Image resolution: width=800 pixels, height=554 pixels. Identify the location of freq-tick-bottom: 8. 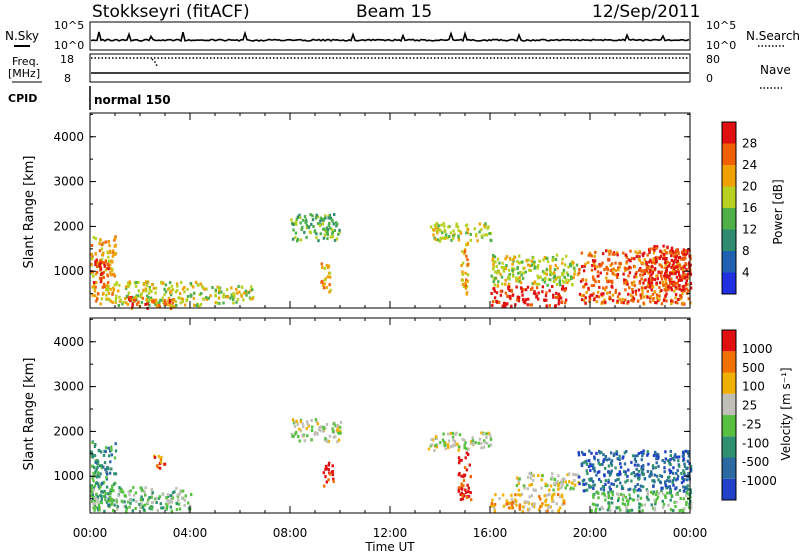
(67, 78).